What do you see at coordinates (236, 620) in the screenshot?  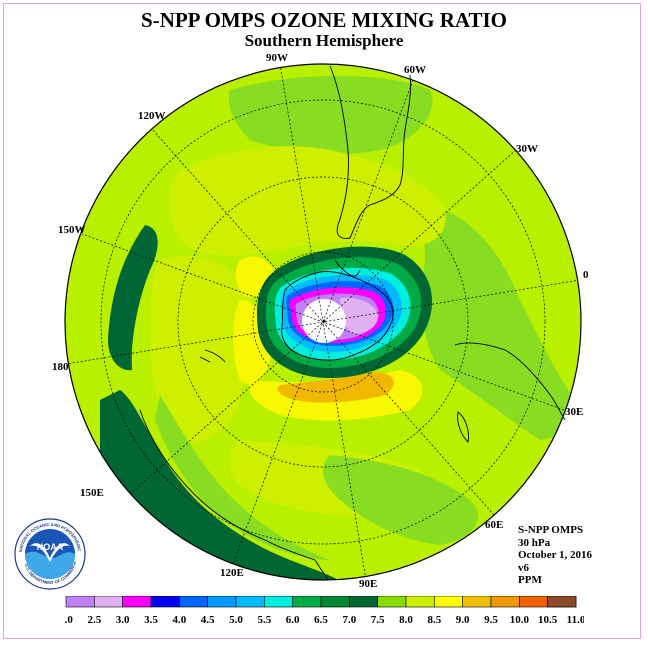 I see `colorbar-tick-label: 5.0` at bounding box center [236, 620].